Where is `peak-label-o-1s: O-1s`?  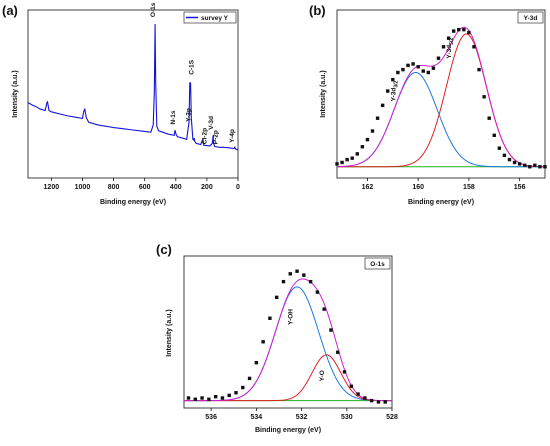 peak-label-o-1s: O-1s is located at coordinates (153, 9).